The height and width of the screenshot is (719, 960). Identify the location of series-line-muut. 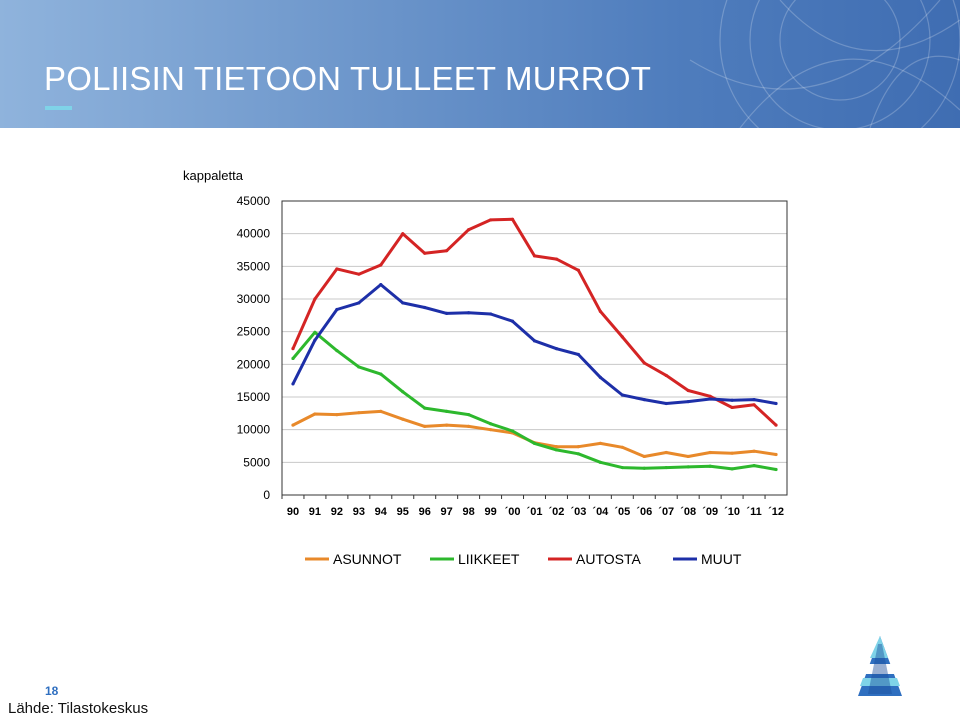
(534, 344).